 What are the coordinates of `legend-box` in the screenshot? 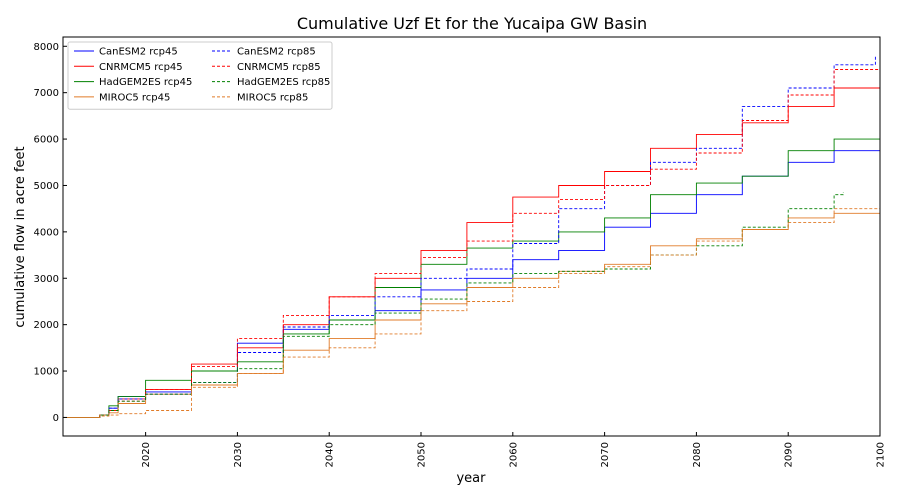 It's located at (200, 75).